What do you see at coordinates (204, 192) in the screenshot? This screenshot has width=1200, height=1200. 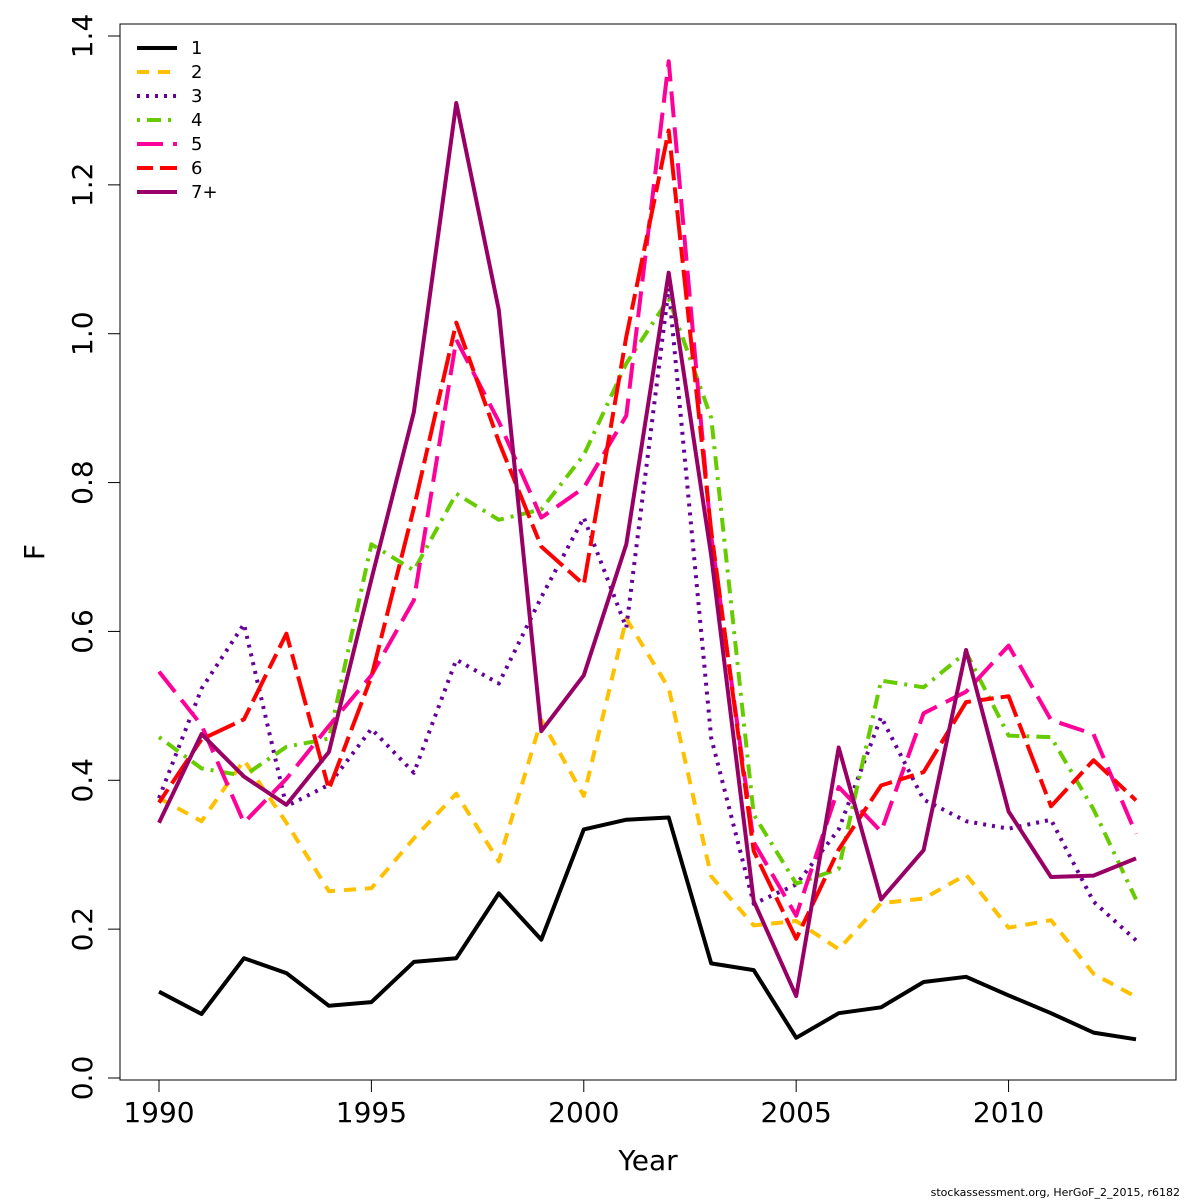 I see `legend-label-7: 7+` at bounding box center [204, 192].